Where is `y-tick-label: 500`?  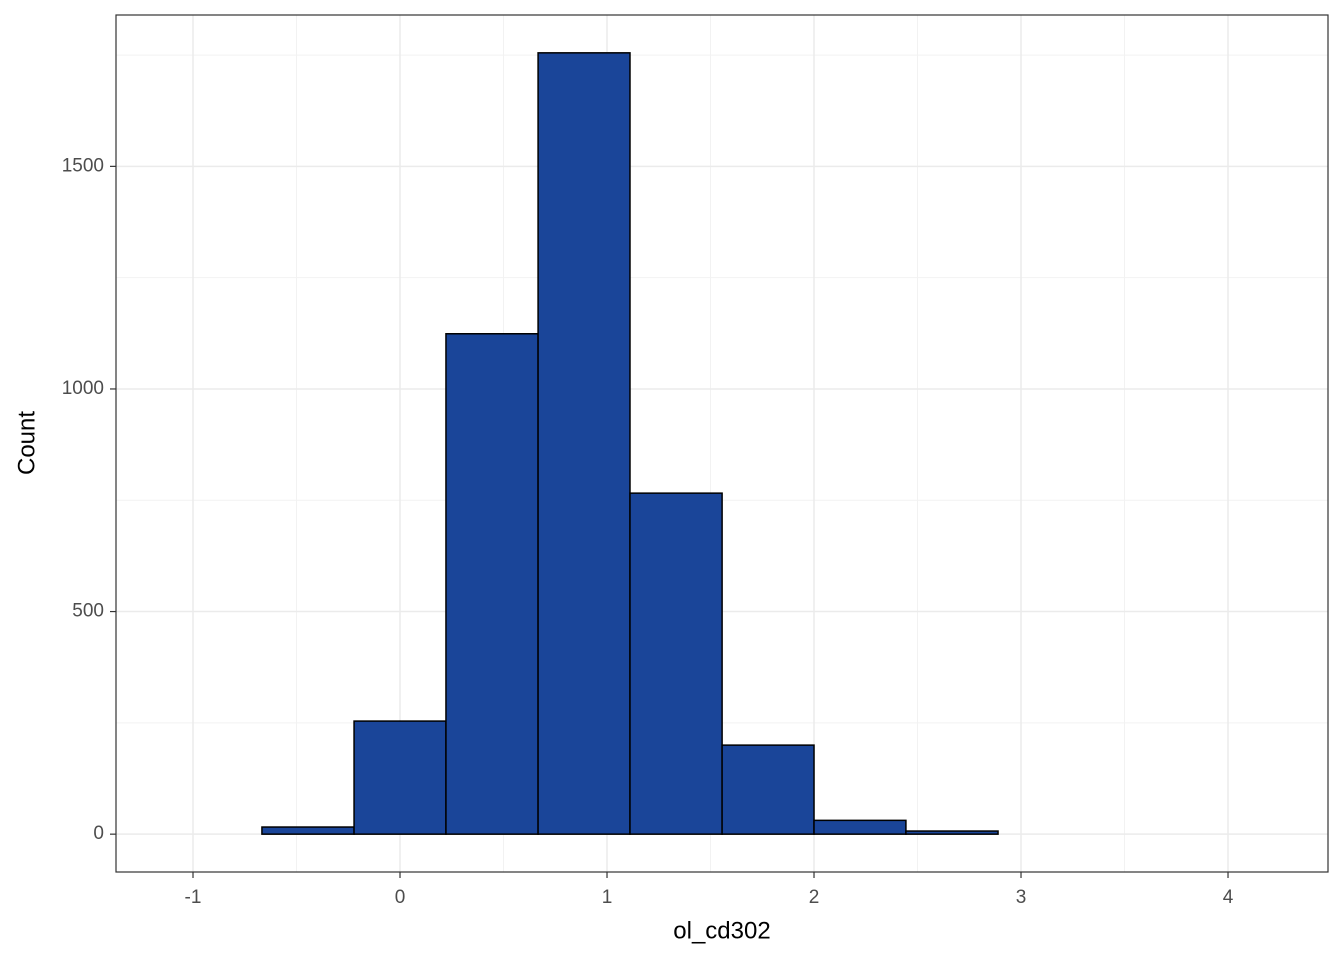
y-tick-label: 500 is located at coordinates (88, 611).